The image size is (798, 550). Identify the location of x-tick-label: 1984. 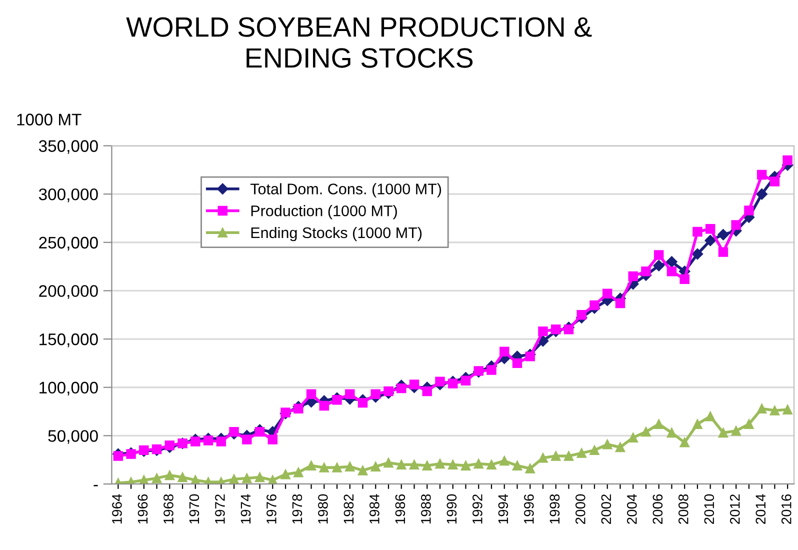
(375, 509).